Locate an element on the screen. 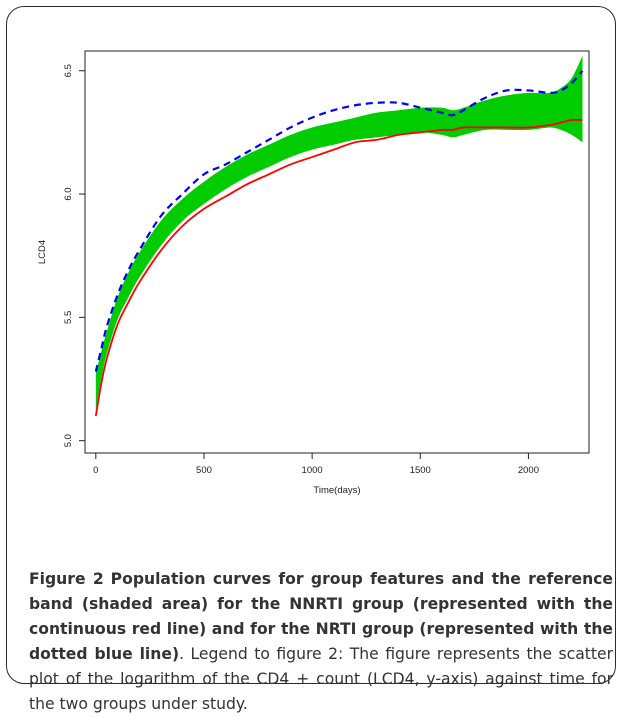  x-tick-label: 1500 is located at coordinates (420, 470).